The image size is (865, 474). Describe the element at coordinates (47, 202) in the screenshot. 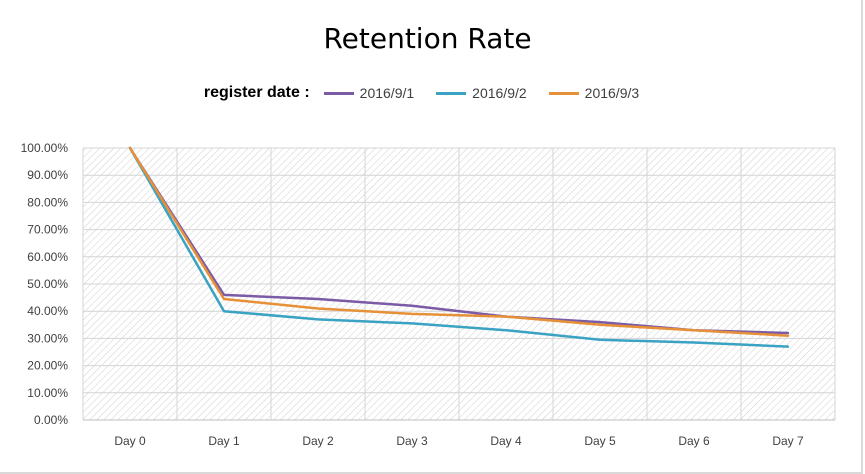

I see `y-tick-label: 80.00%` at that location.